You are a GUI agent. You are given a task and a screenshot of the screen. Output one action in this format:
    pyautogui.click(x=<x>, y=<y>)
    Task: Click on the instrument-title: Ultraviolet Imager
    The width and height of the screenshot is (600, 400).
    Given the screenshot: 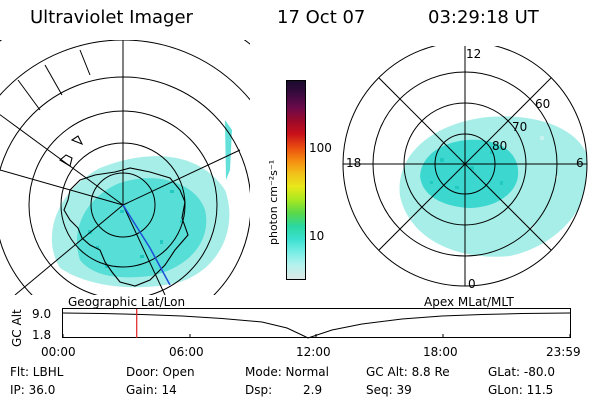 What is the action you would take?
    pyautogui.click(x=111, y=17)
    